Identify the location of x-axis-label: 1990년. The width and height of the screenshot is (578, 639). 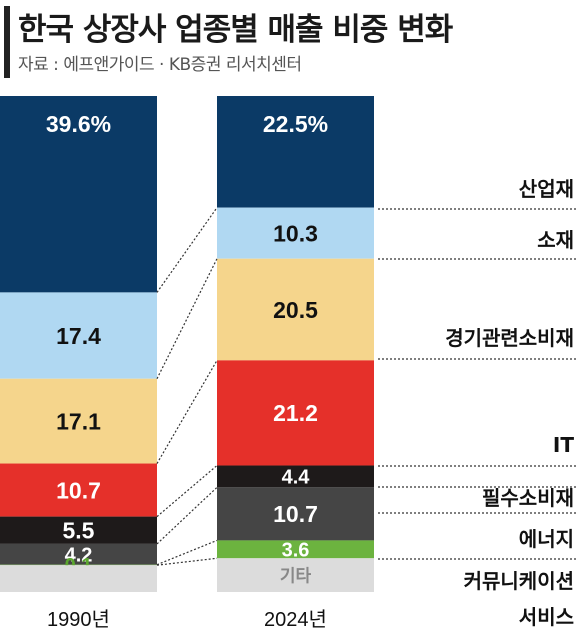
(78, 619).